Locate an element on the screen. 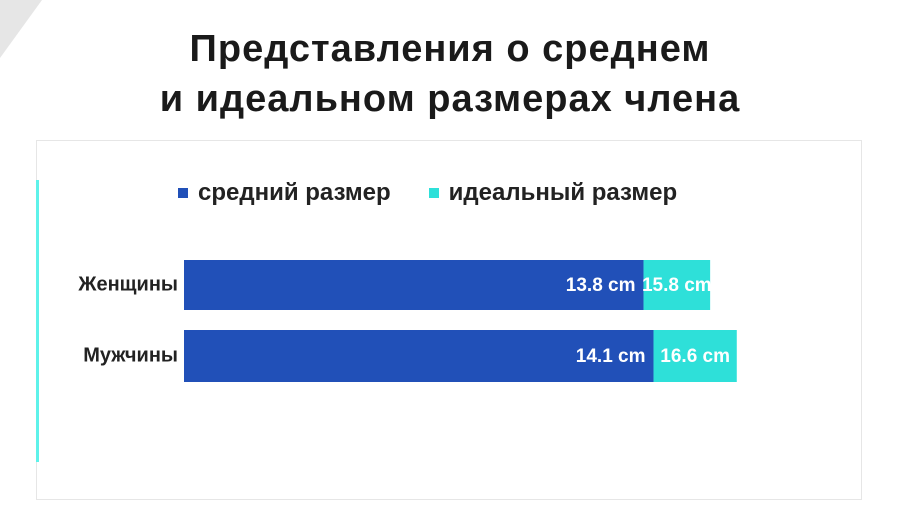  legend-item-ideal: идеальный размер is located at coordinates (553, 193).